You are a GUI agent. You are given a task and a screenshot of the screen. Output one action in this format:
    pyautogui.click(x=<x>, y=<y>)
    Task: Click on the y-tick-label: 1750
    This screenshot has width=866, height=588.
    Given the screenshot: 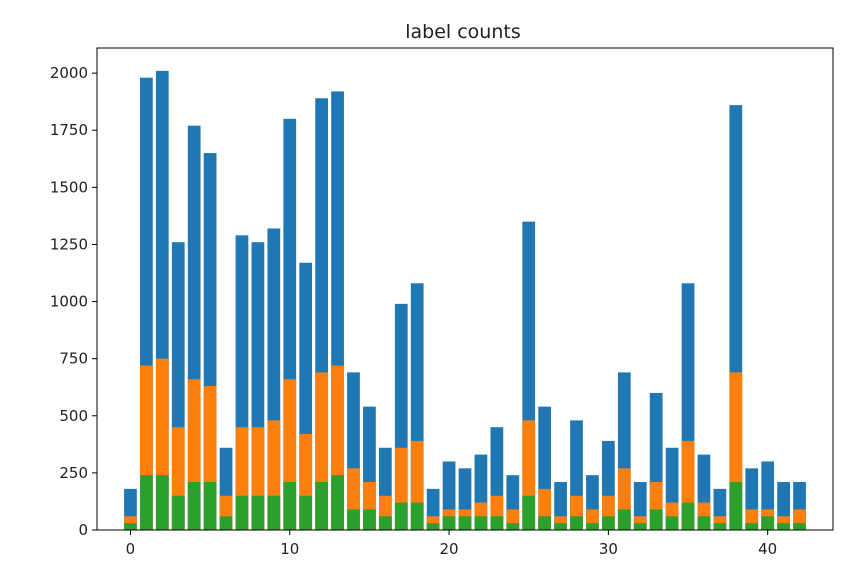 What is the action you would take?
    pyautogui.click(x=69, y=130)
    